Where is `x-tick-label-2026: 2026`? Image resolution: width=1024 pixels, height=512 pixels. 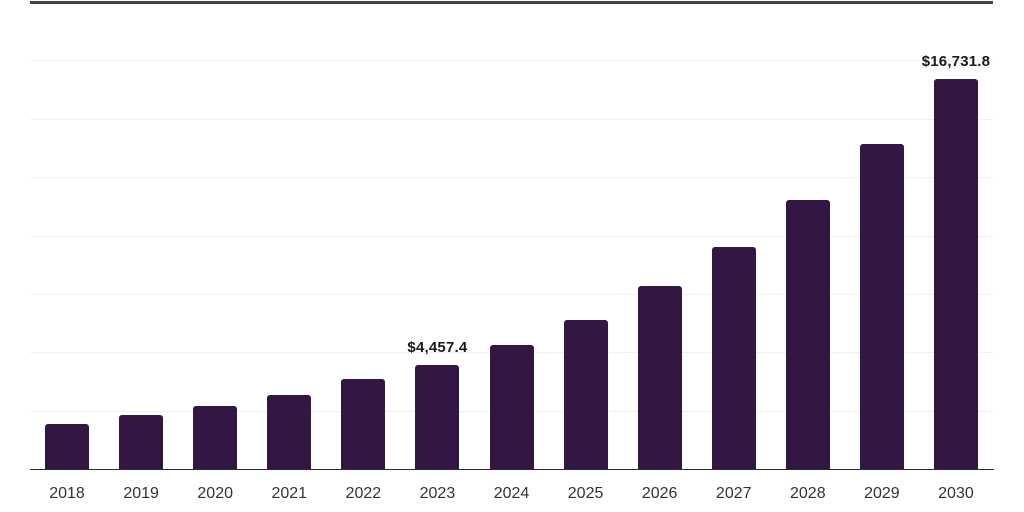 x-tick-label-2026: 2026 is located at coordinates (659, 493).